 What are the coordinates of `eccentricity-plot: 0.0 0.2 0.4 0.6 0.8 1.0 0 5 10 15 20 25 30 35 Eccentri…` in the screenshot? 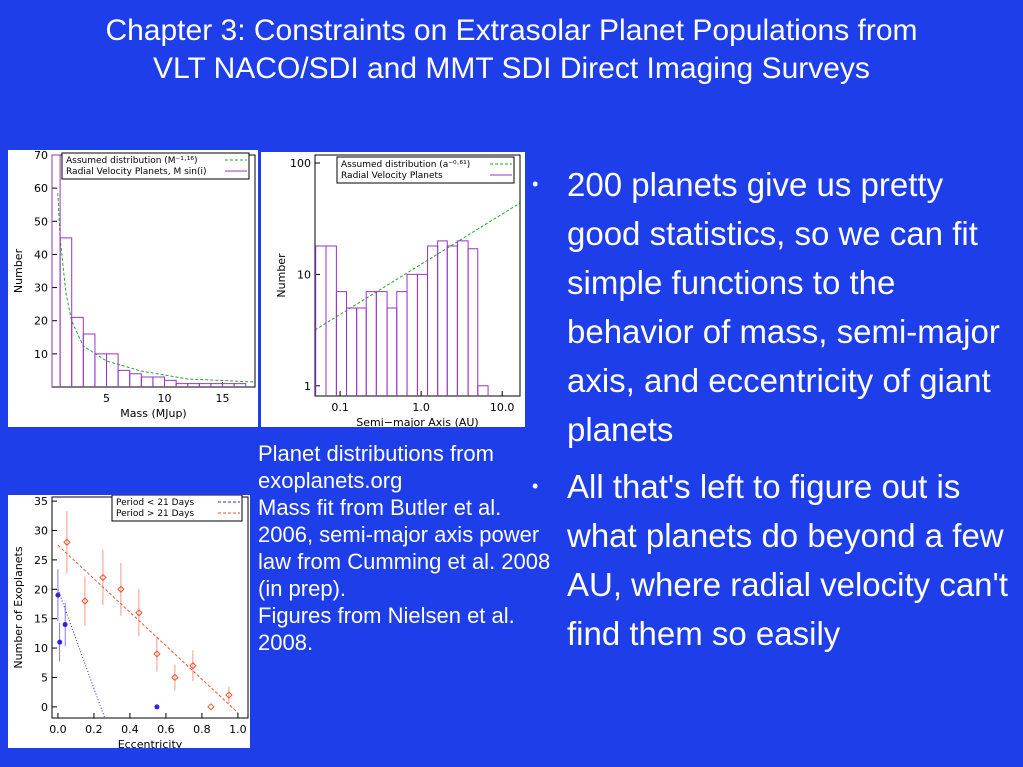 It's located at (129, 621).